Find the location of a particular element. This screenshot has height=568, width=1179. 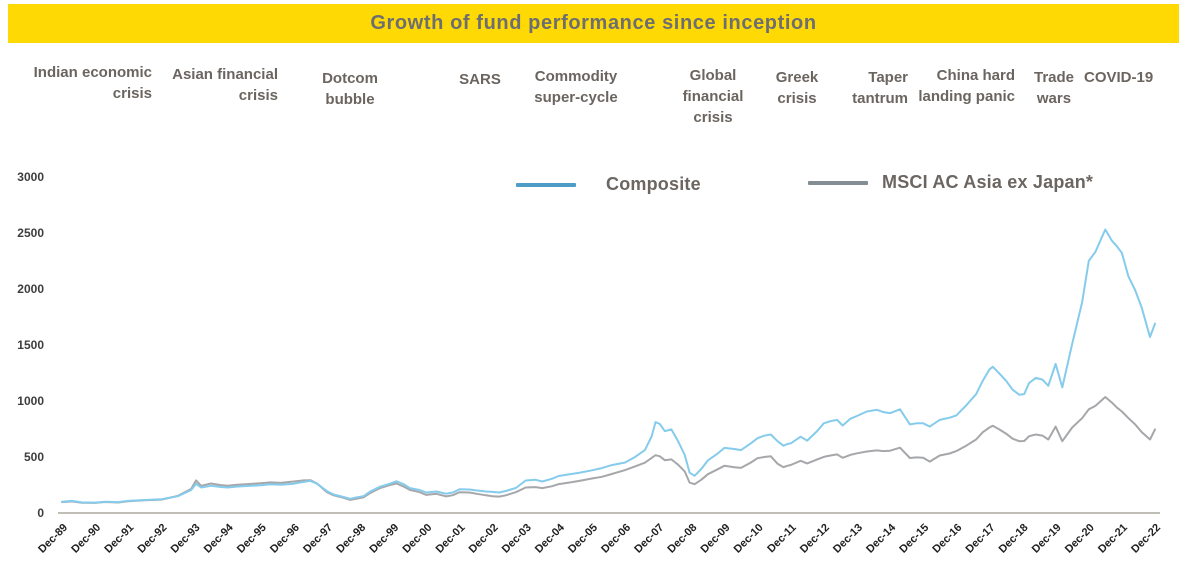

x-tick-label: Dec-01 is located at coordinates (451, 539).